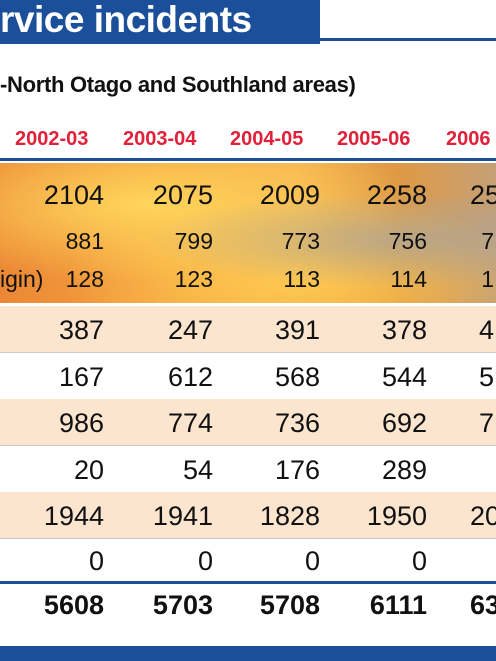 The height and width of the screenshot is (661, 496). What do you see at coordinates (84, 241) in the screenshot?
I see `table-cell: 881` at bounding box center [84, 241].